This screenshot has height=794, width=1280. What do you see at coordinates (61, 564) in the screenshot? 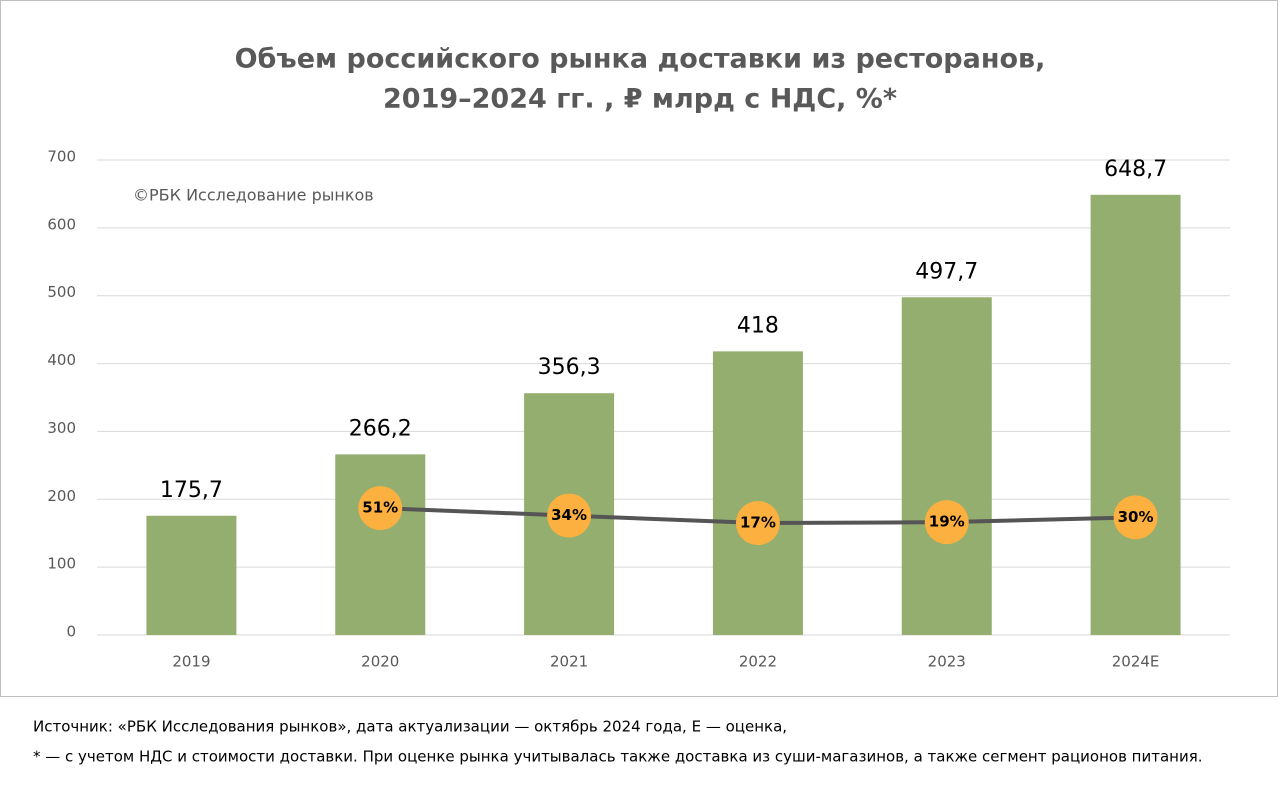
I see `y-tick-label: 100` at bounding box center [61, 564].